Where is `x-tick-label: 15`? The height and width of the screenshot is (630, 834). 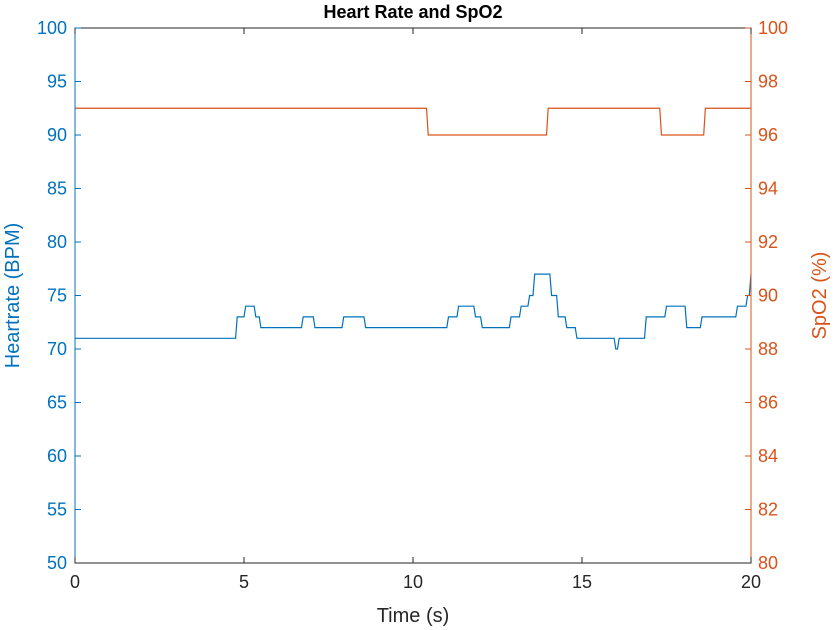
x-tick-label: 15 is located at coordinates (582, 582).